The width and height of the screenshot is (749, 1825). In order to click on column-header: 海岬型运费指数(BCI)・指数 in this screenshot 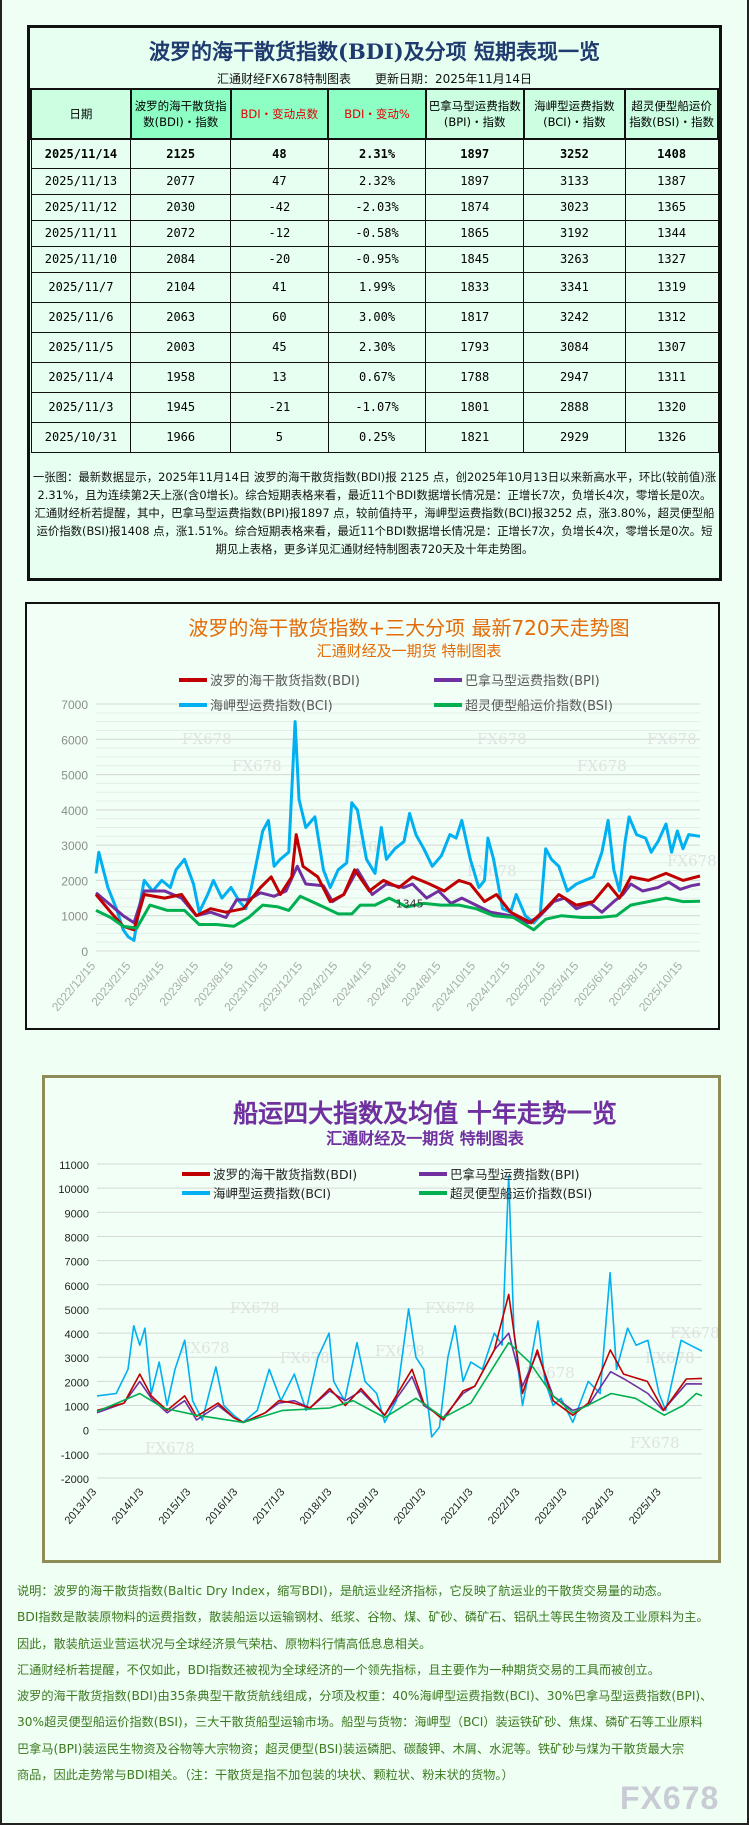, I will do `click(574, 114)`.